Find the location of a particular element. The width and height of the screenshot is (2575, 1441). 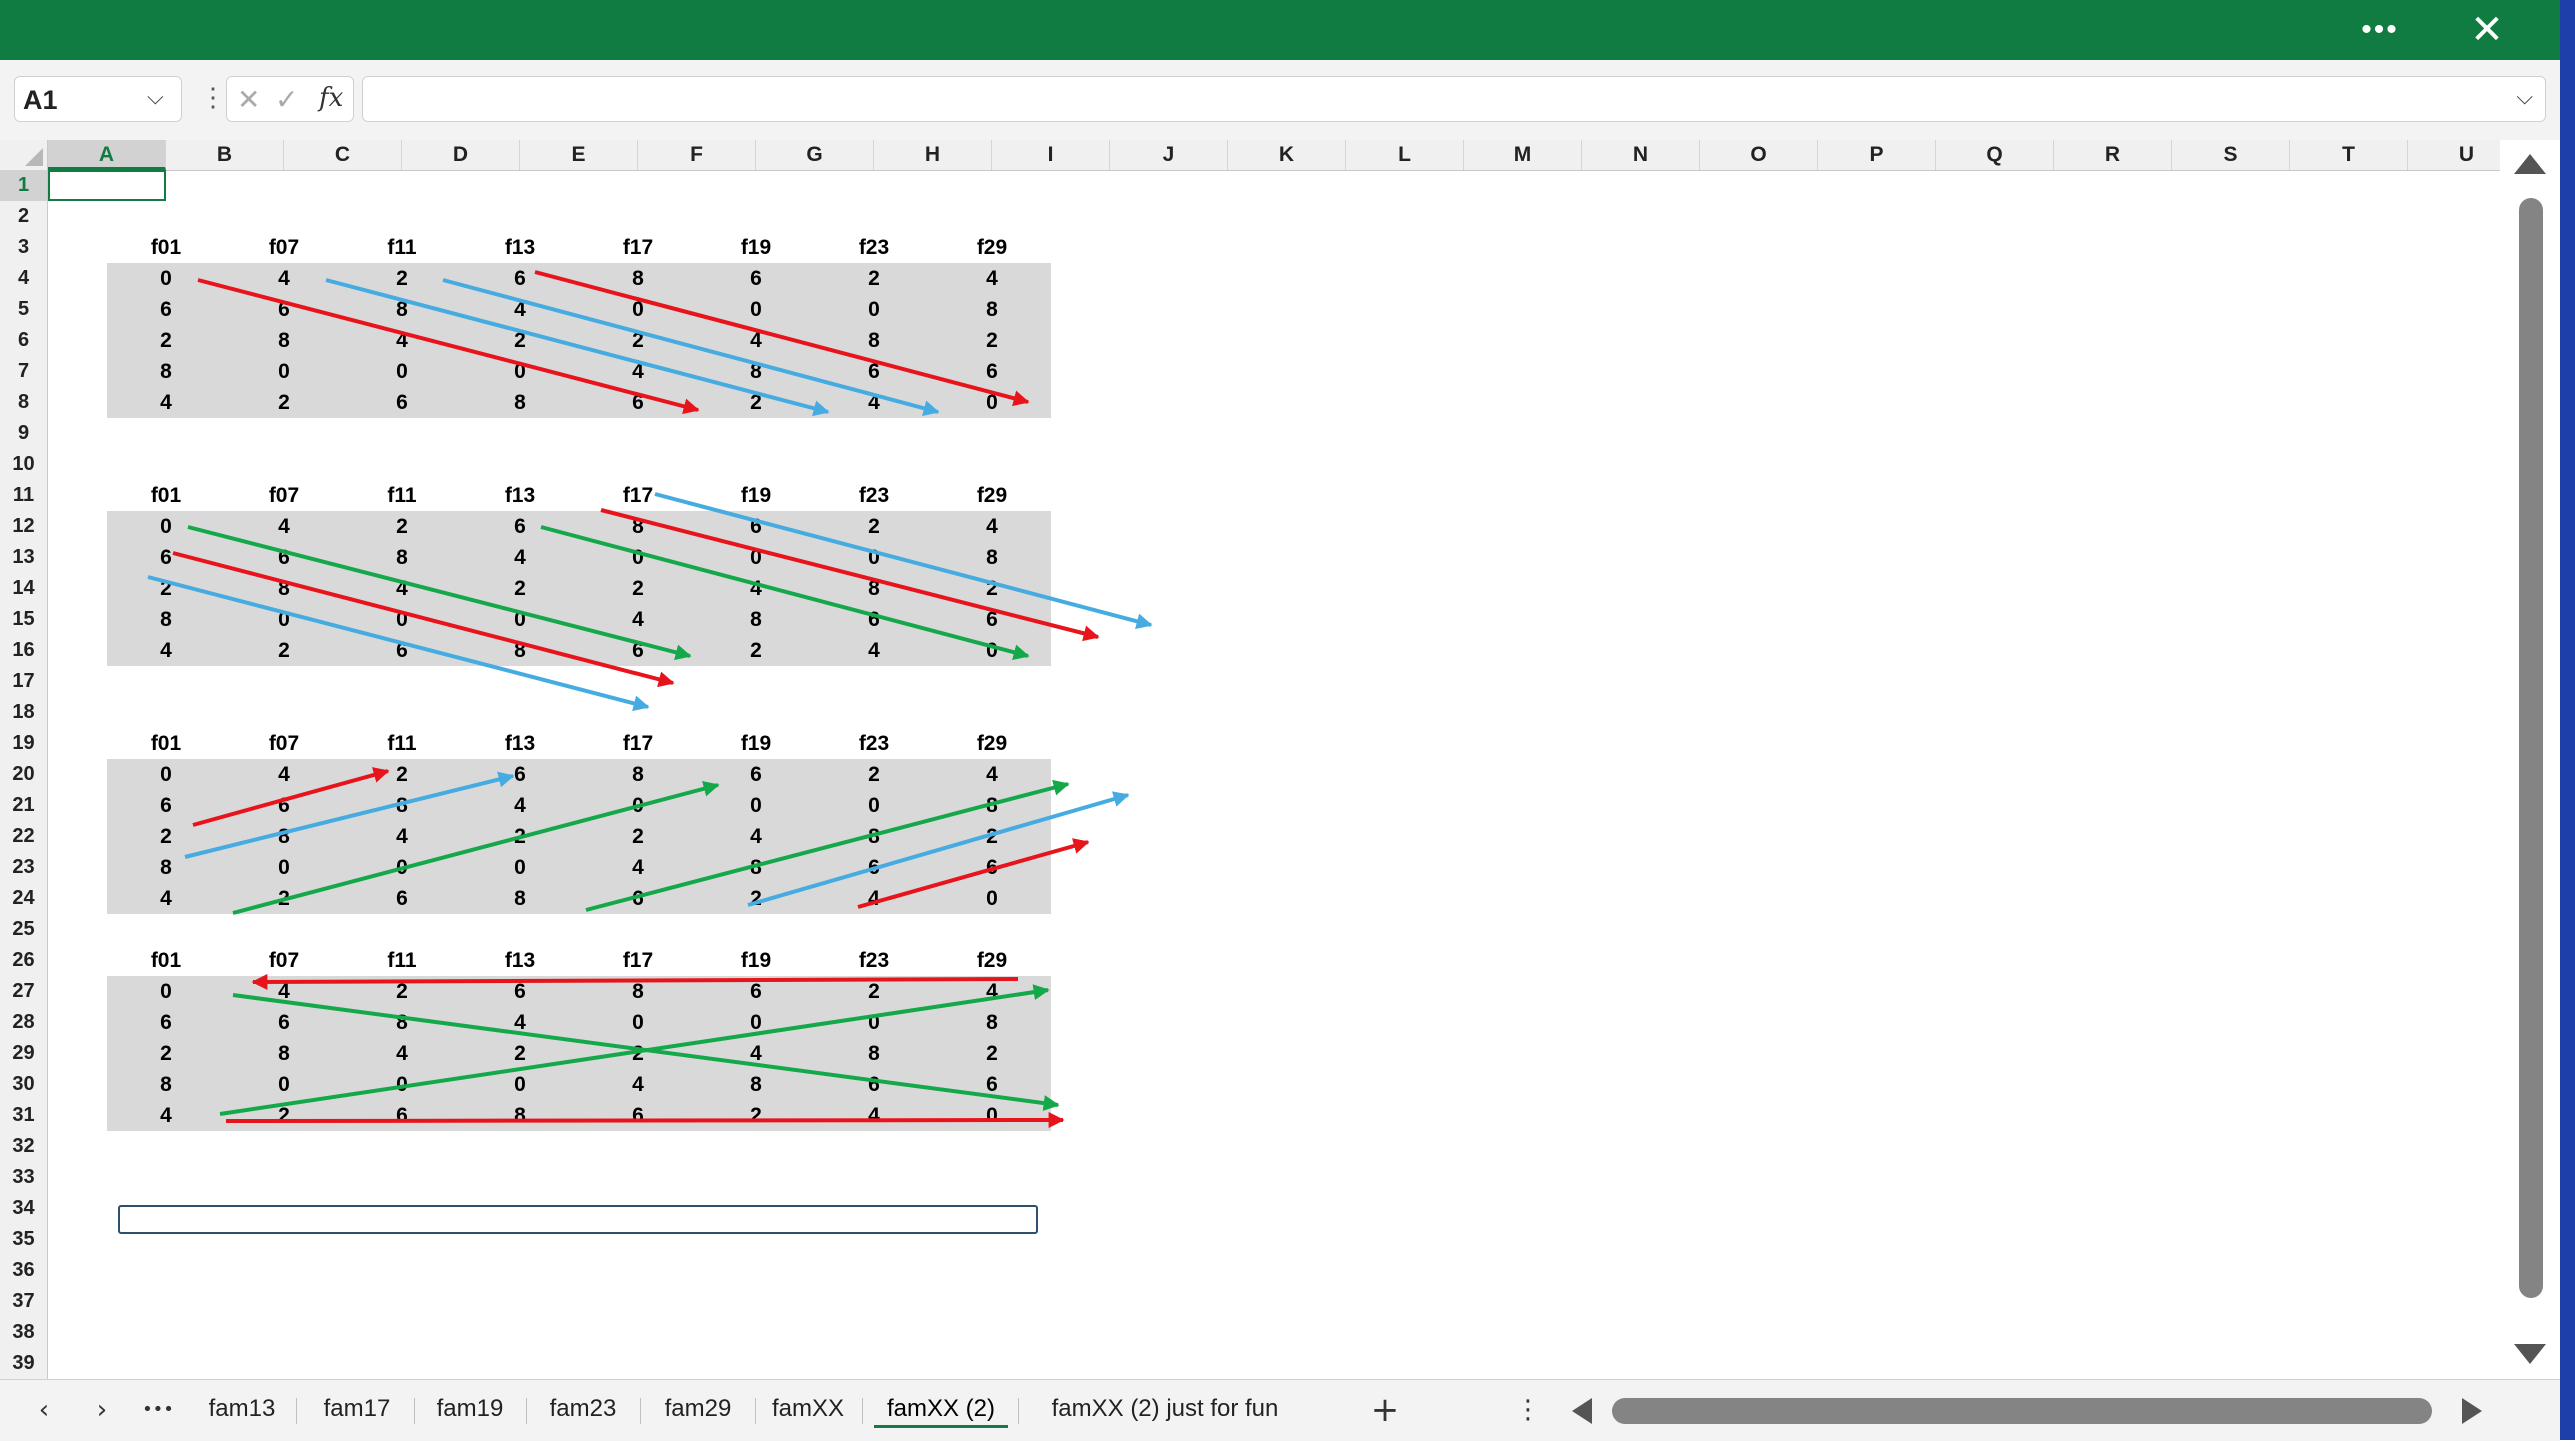

table-header-cell: f19 is located at coordinates (756, 495).